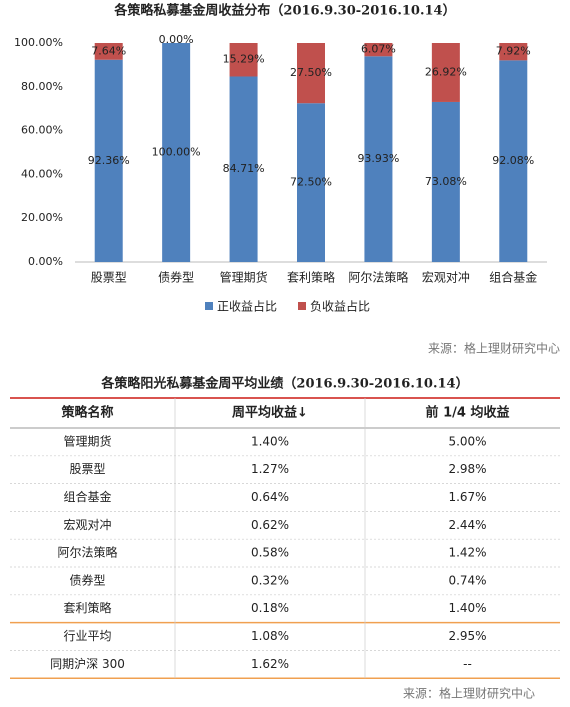  What do you see at coordinates (270, 608) in the screenshot?
I see `table-cell: 0.18%` at bounding box center [270, 608].